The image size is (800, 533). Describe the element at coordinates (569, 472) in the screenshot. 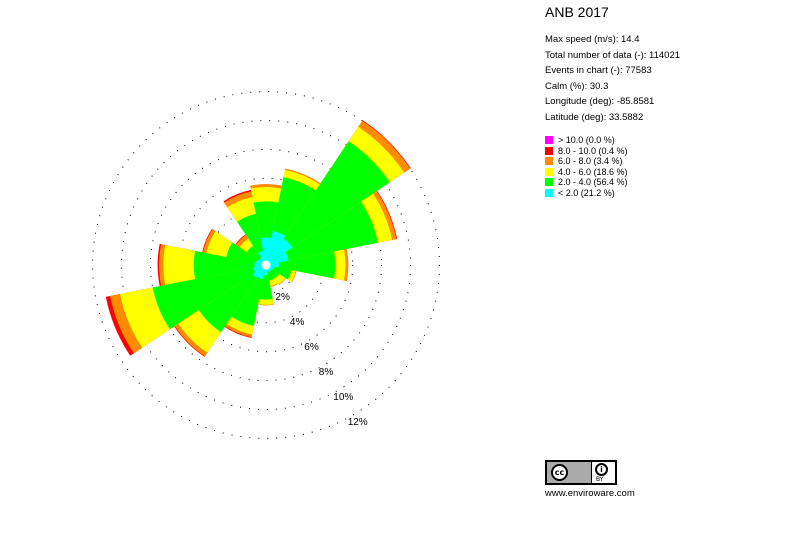

I see `cc-badge-left: cc` at that location.